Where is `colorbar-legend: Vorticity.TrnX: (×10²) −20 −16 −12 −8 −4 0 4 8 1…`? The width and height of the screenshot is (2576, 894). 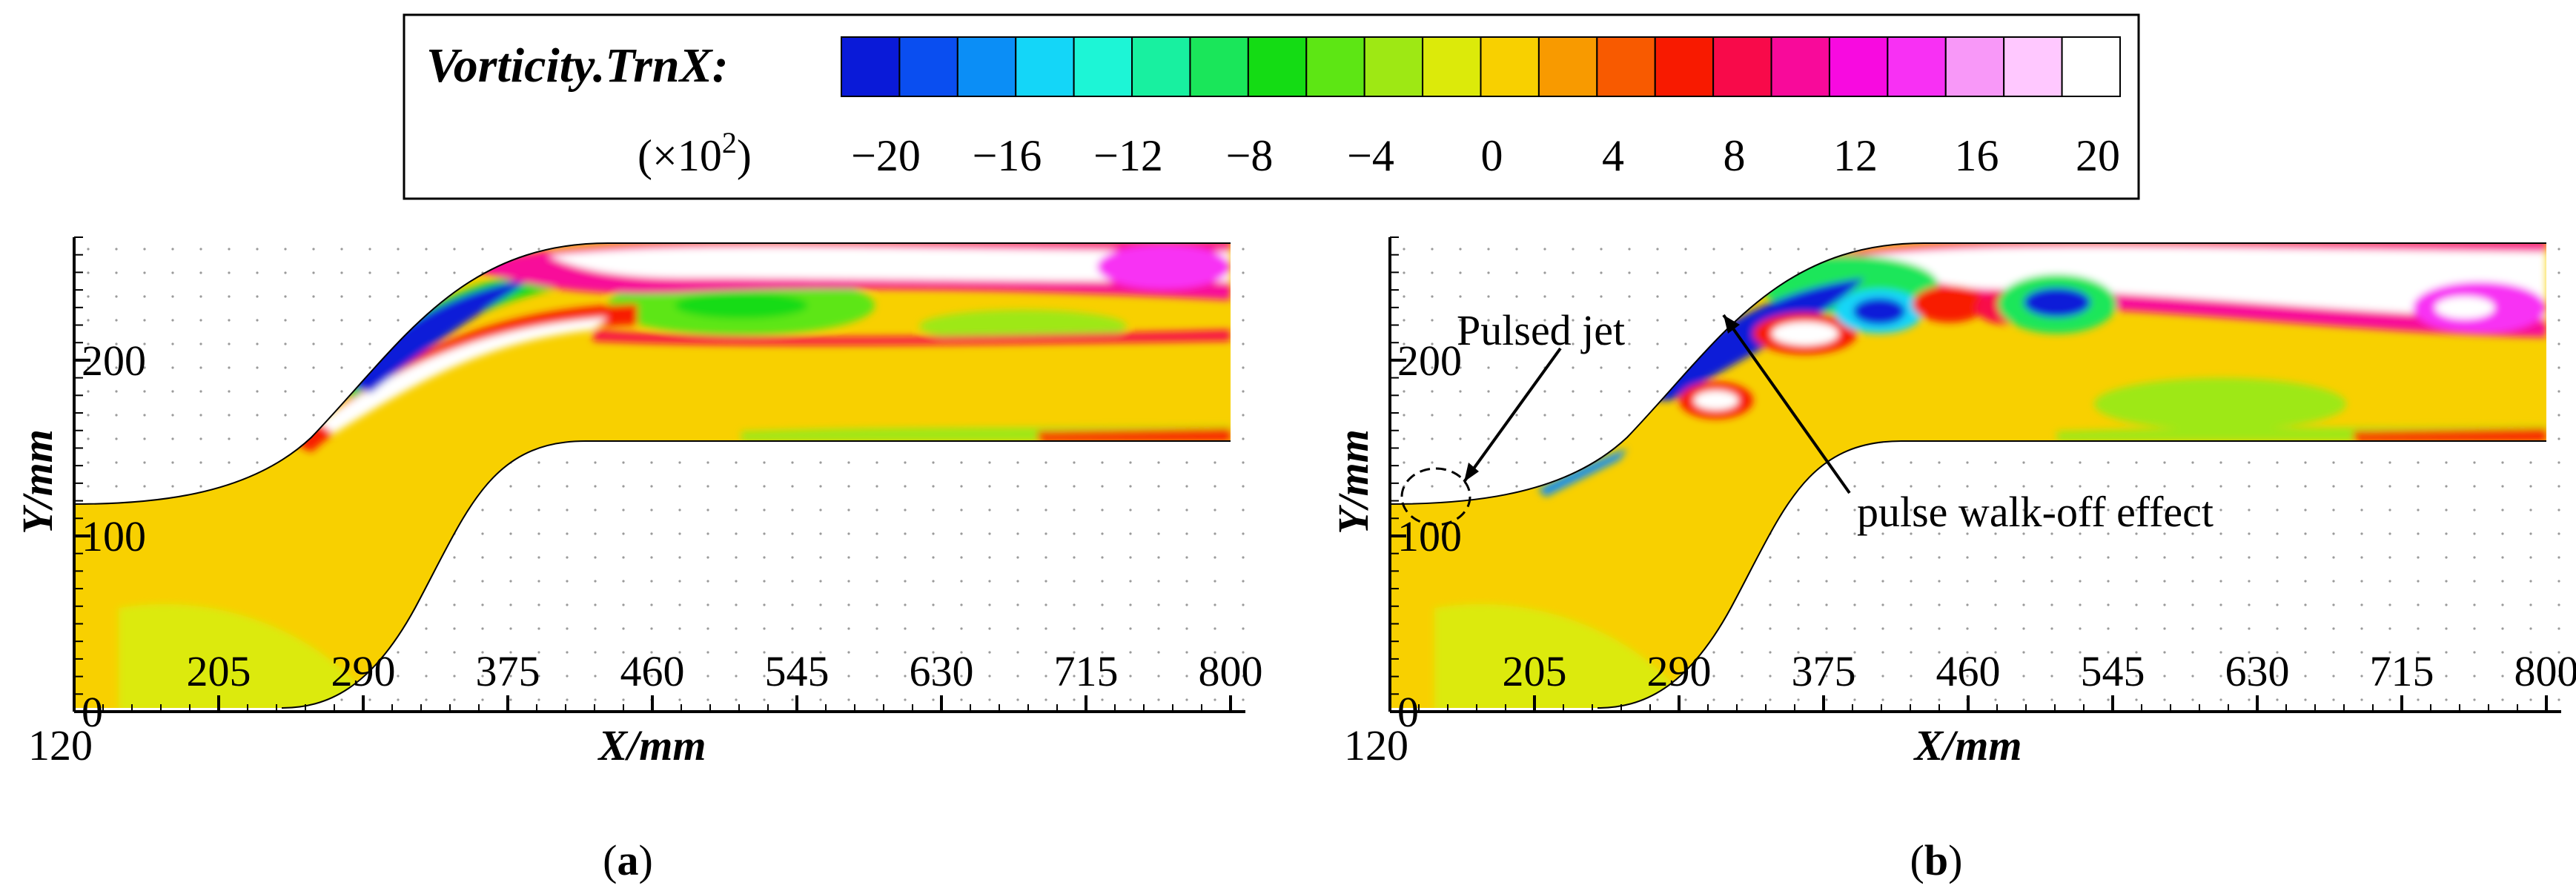 colorbar-legend: Vorticity.TrnX: (×10²) −20 −16 −12 −8 −4 0 4 8 1… is located at coordinates (1271, 106).